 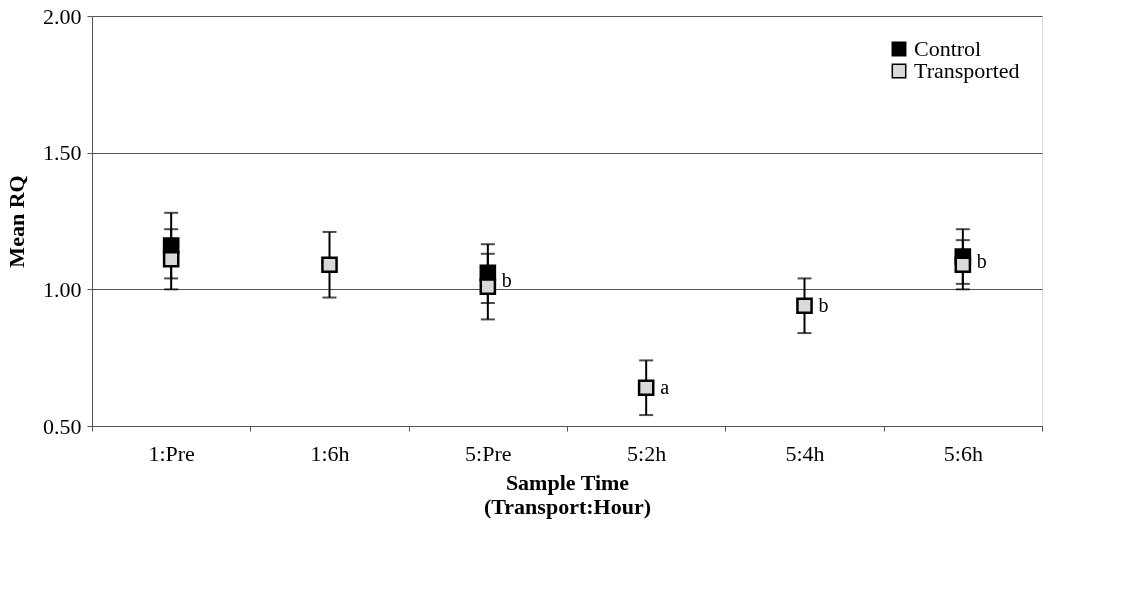 What do you see at coordinates (567, 494) in the screenshot?
I see `x-axis-title: Sample Time (Transport:Hour)` at bounding box center [567, 494].